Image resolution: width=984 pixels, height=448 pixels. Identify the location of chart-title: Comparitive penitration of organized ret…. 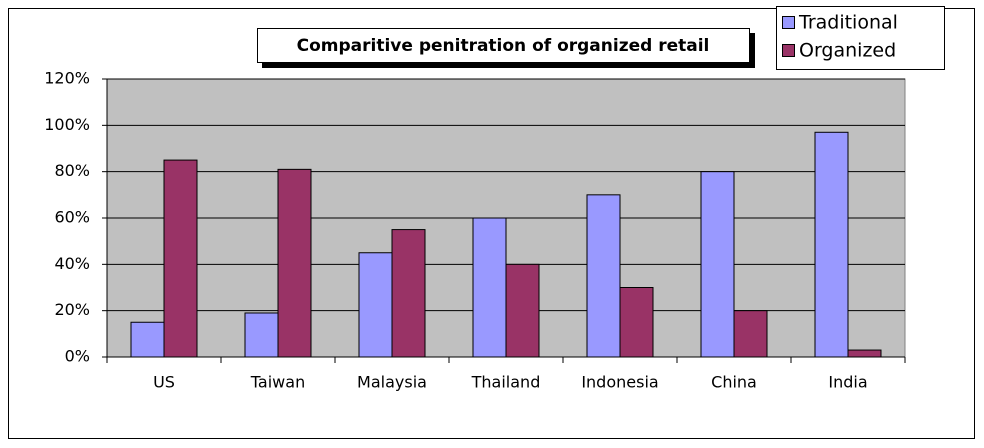
(503, 46).